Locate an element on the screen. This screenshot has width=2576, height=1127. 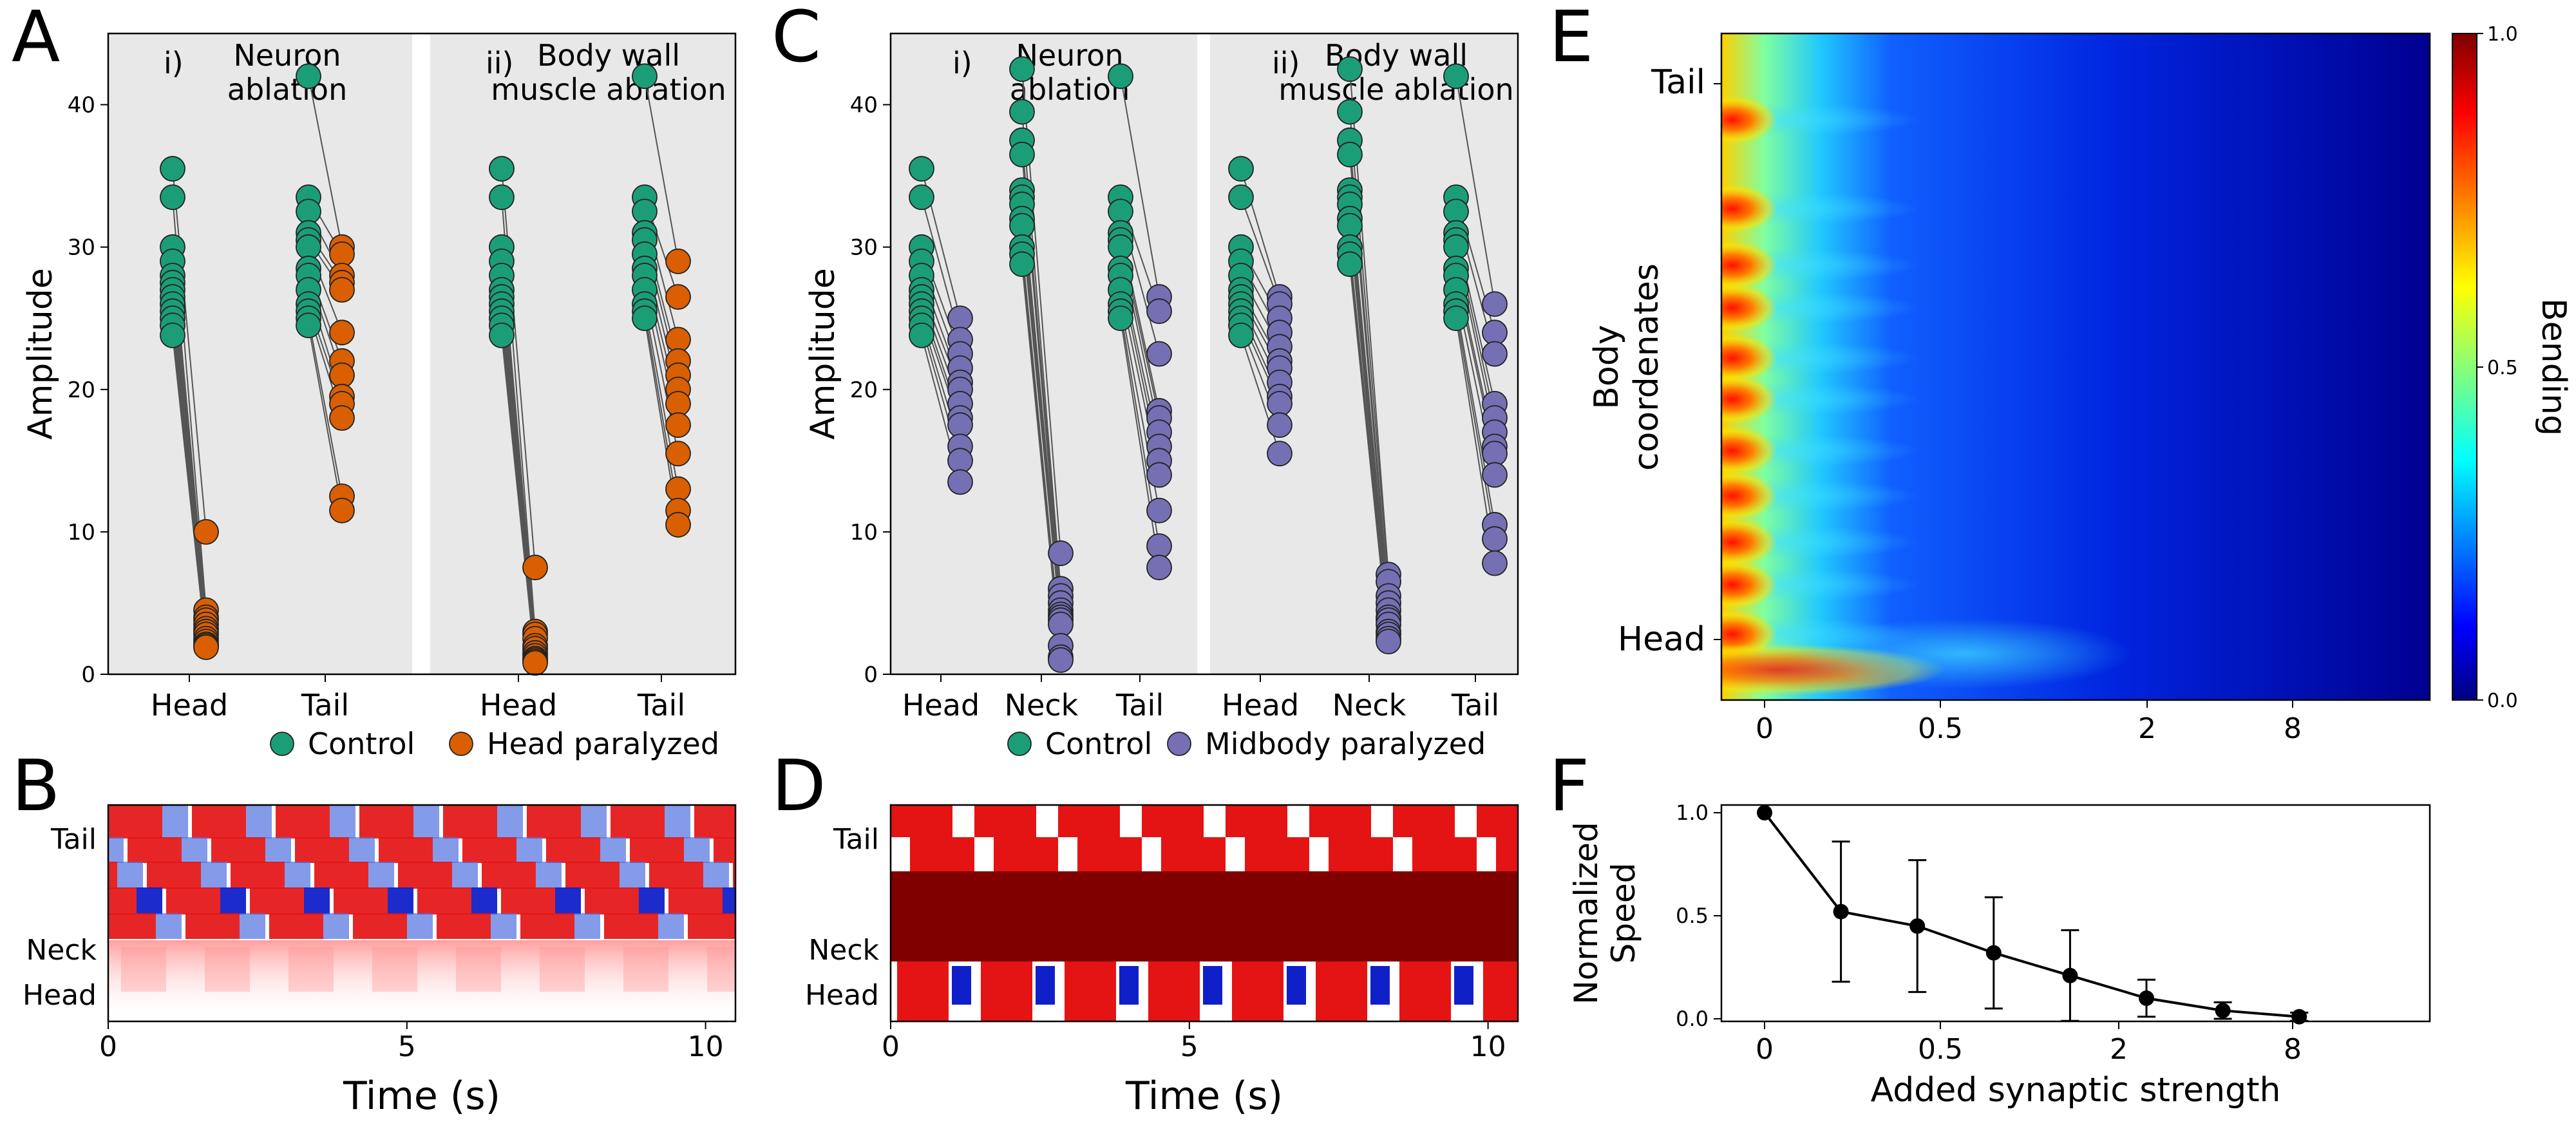
panel-b-label-tail: Tail is located at coordinates (73, 840).